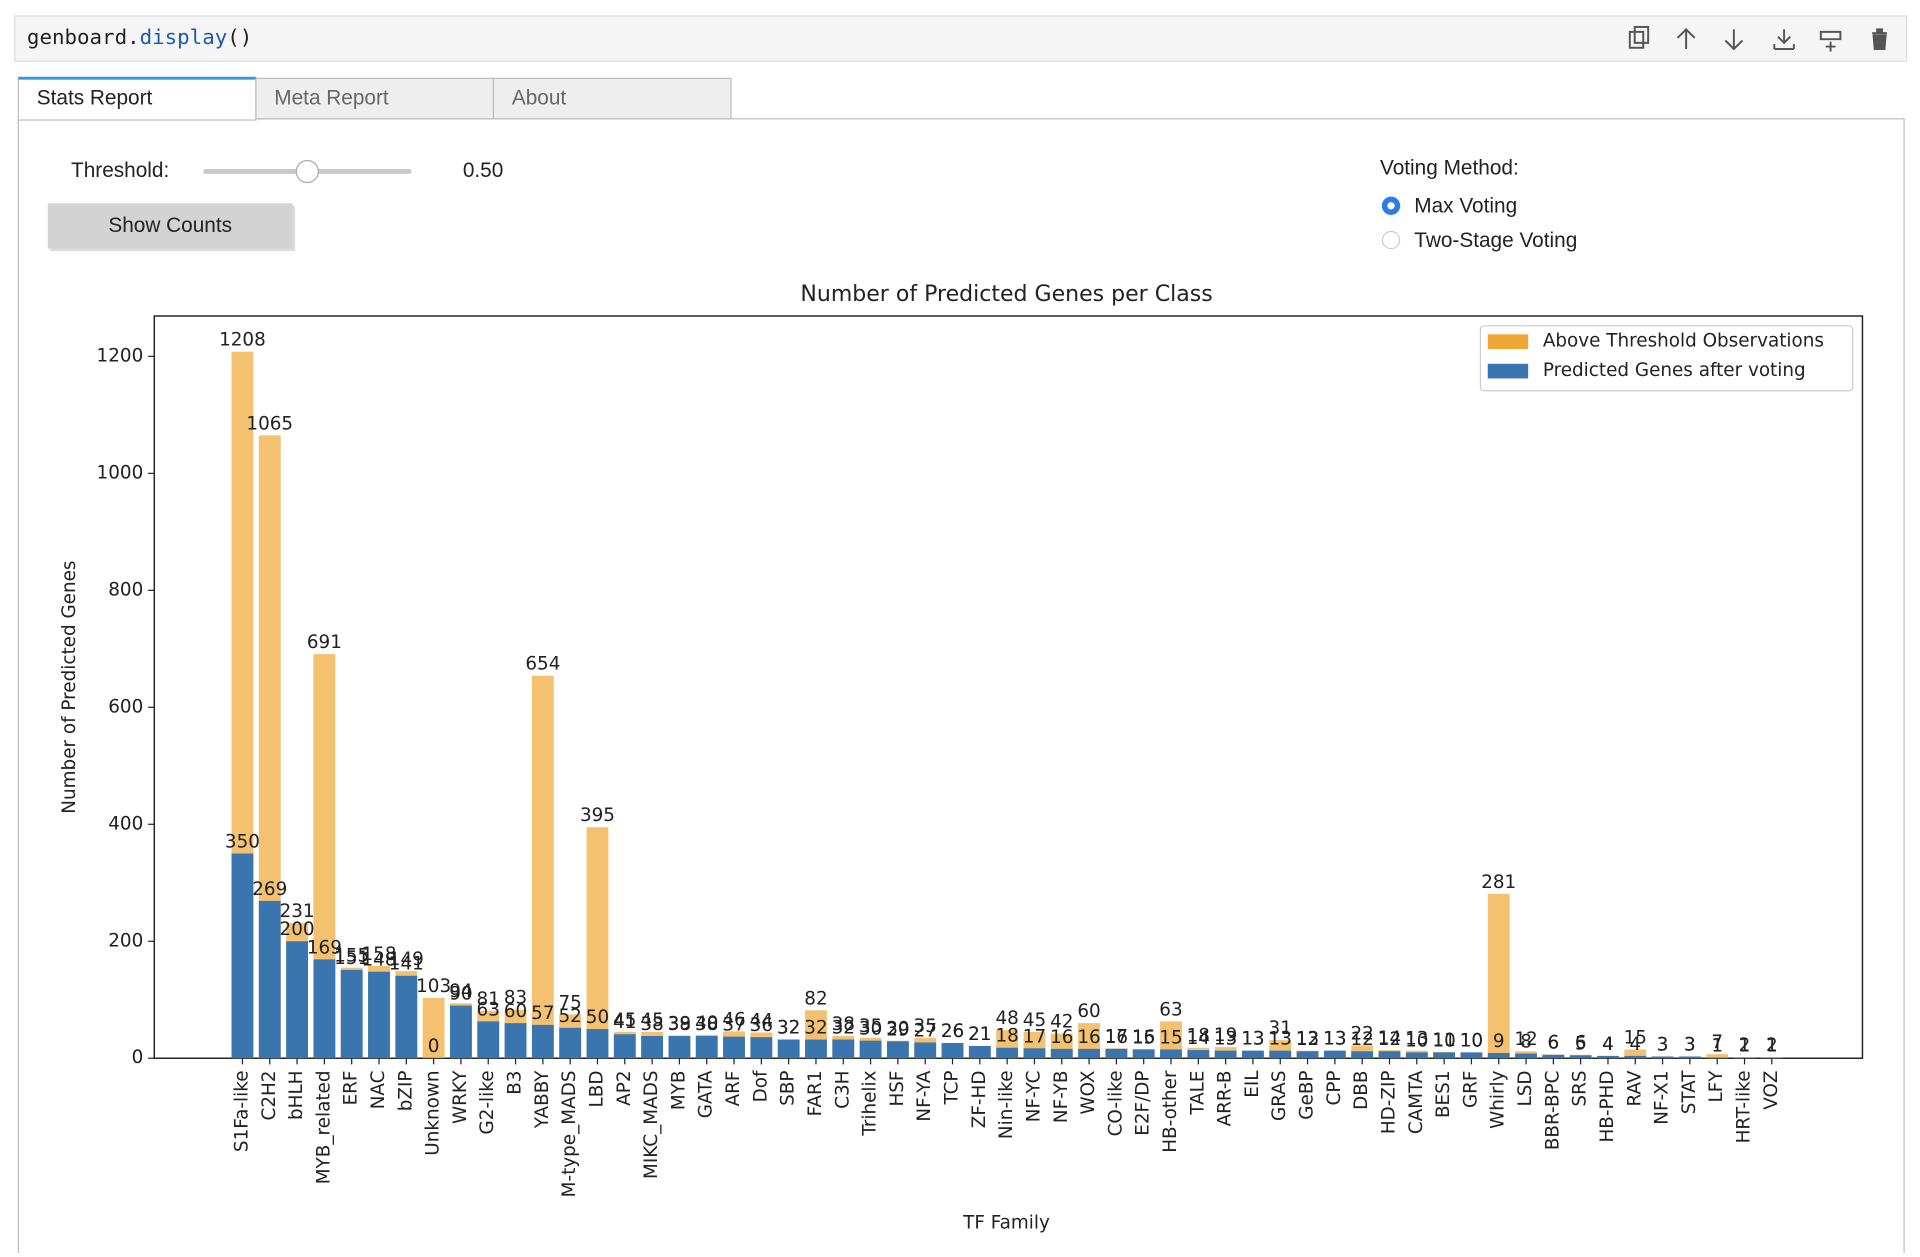 The height and width of the screenshot is (1257, 1920). I want to click on move-down-icon, so click(1734, 40).